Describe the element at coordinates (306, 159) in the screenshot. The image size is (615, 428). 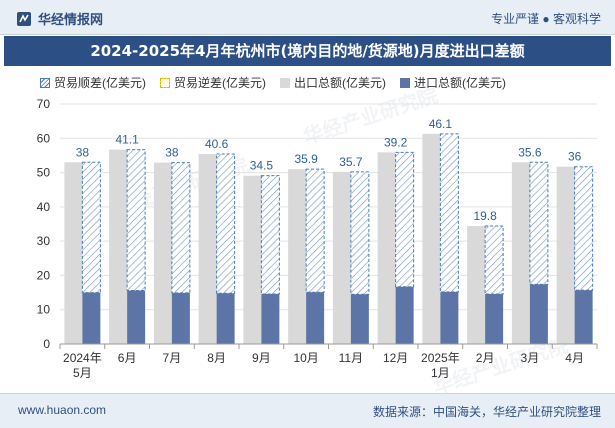
I see `surplus-data-label: 35.9` at that location.